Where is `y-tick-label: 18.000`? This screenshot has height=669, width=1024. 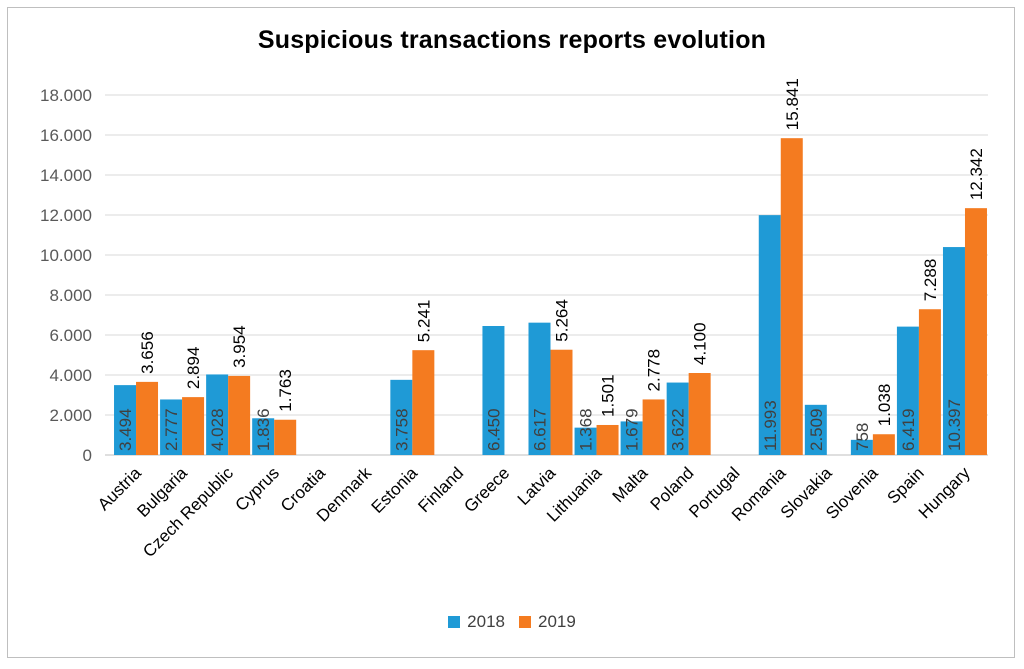
y-tick-label: 18.000 is located at coordinates (66, 95).